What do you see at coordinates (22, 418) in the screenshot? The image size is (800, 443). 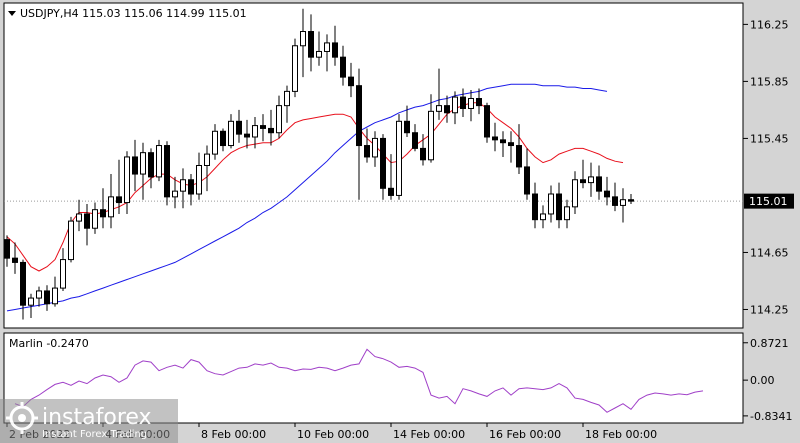 I see `instaforex-logo-icon` at bounding box center [22, 418].